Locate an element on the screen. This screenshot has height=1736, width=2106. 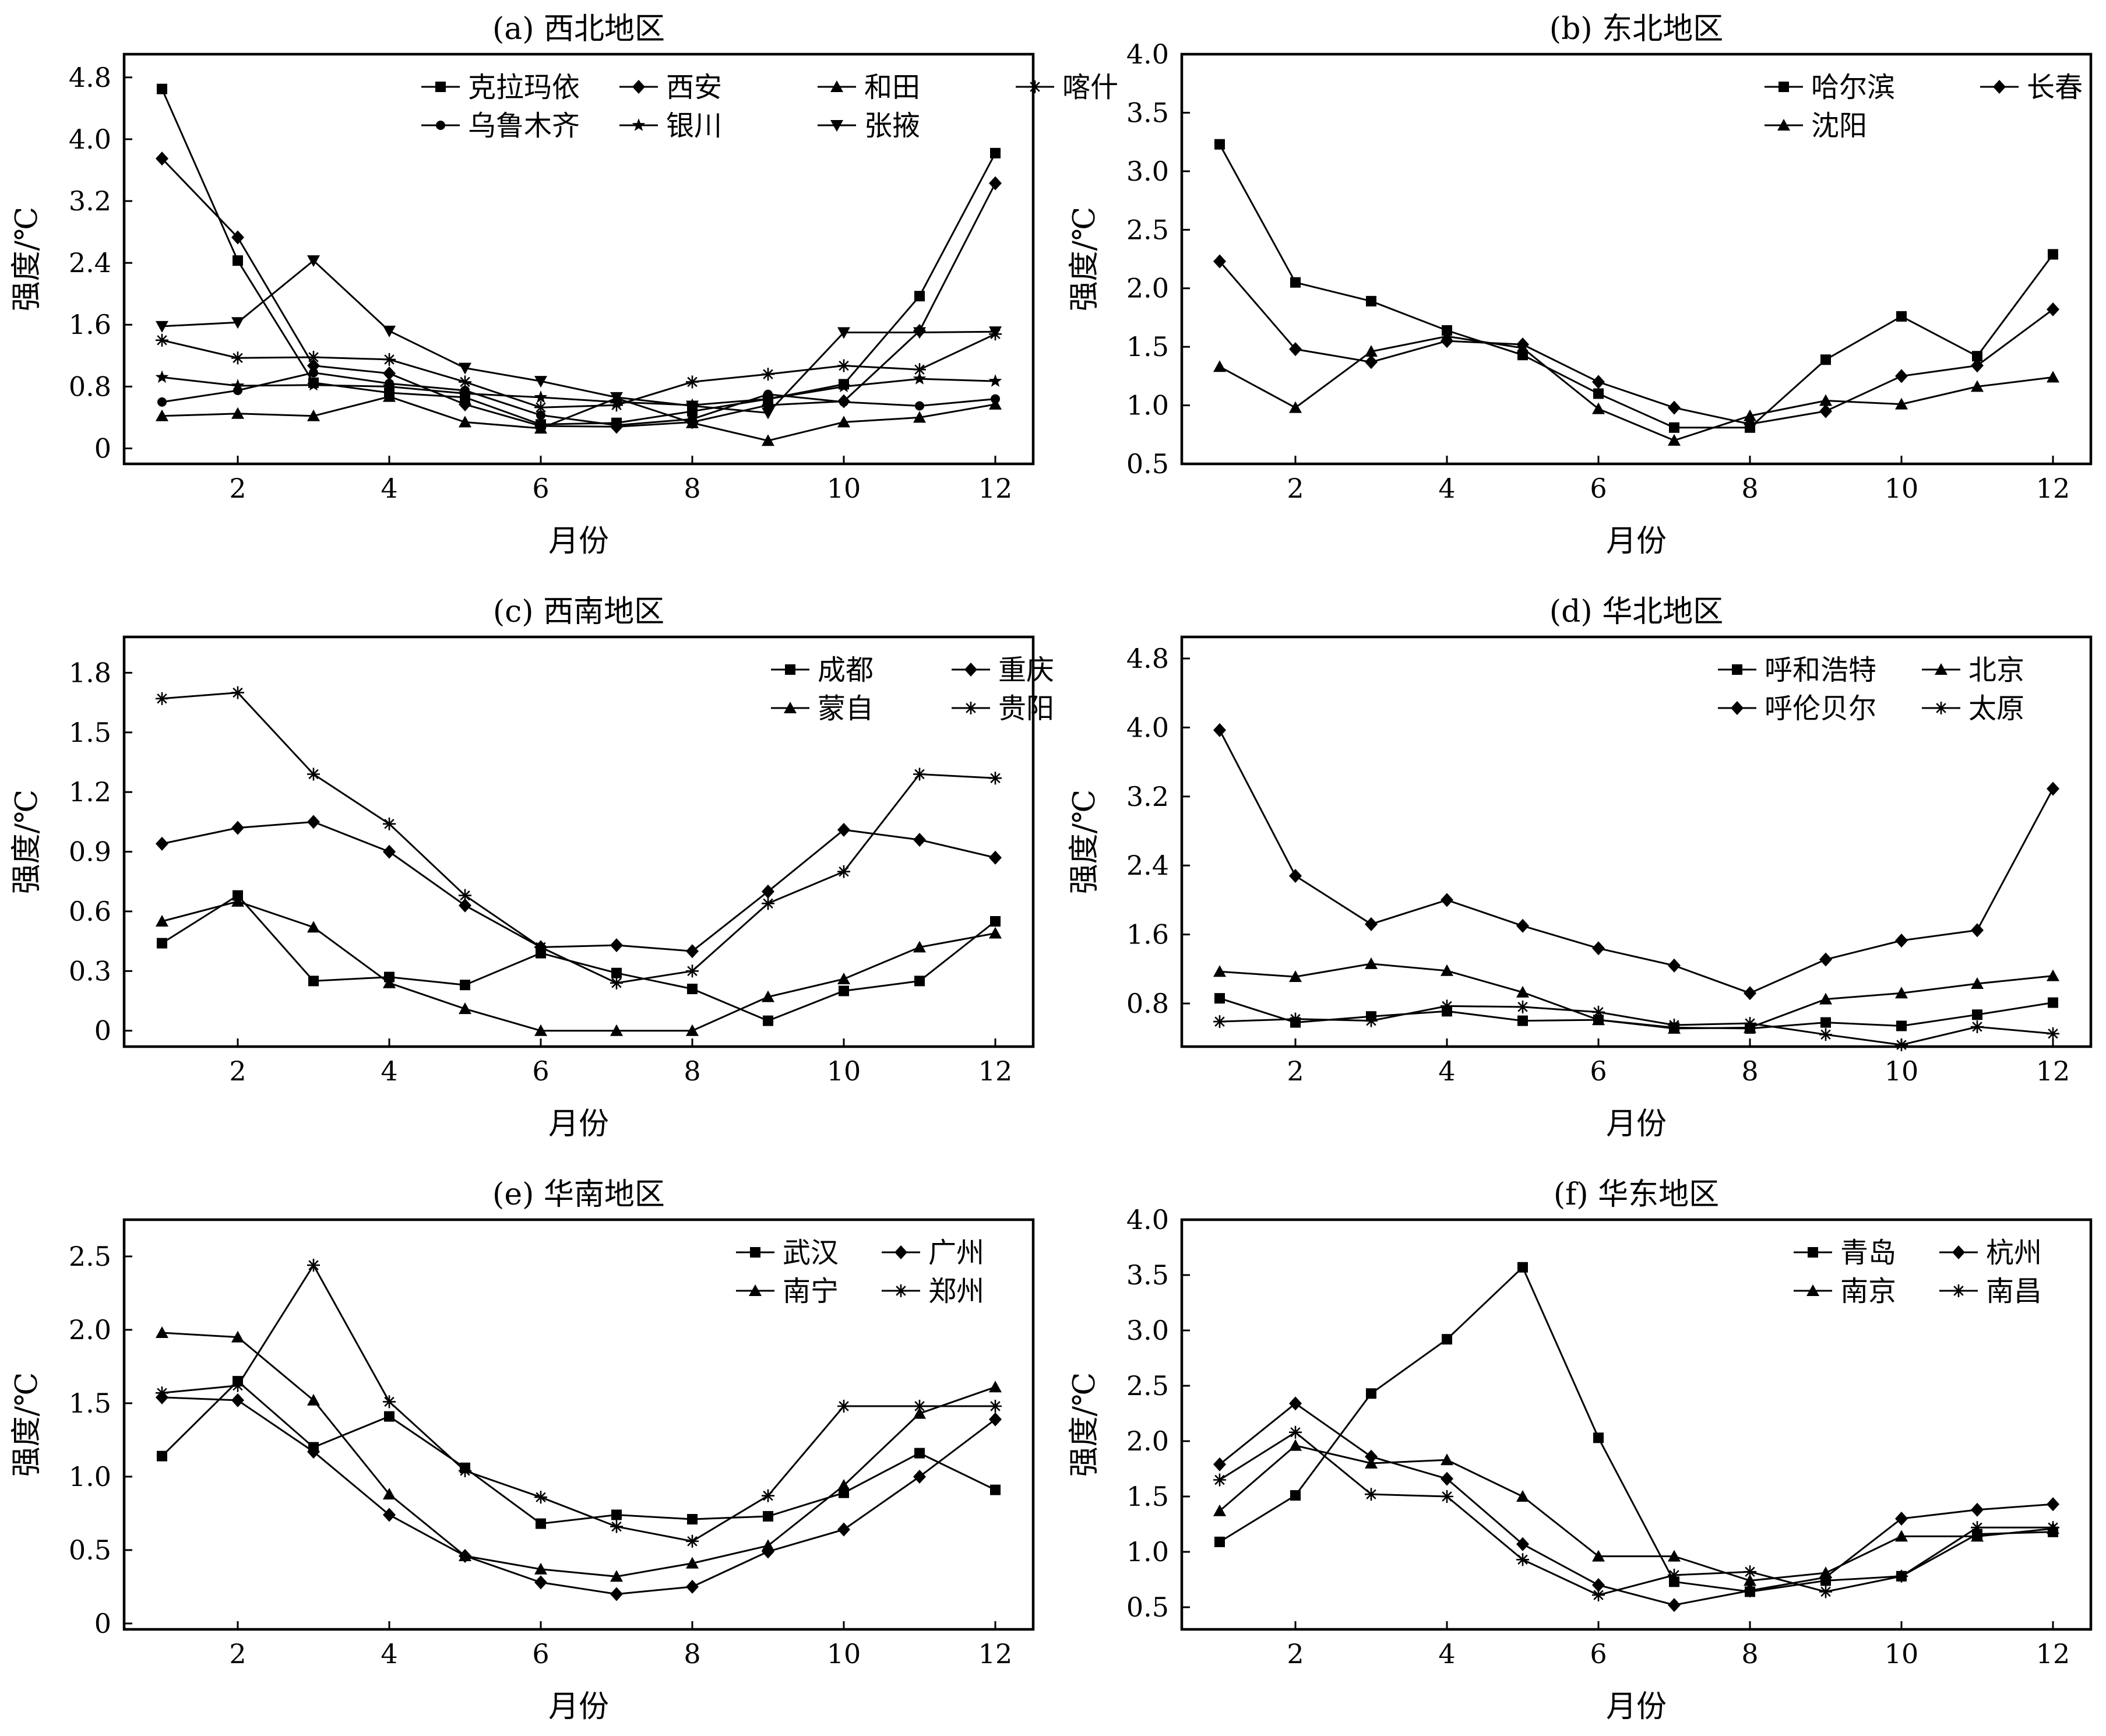
y-tick-label: 1.0 is located at coordinates (90, 1476).